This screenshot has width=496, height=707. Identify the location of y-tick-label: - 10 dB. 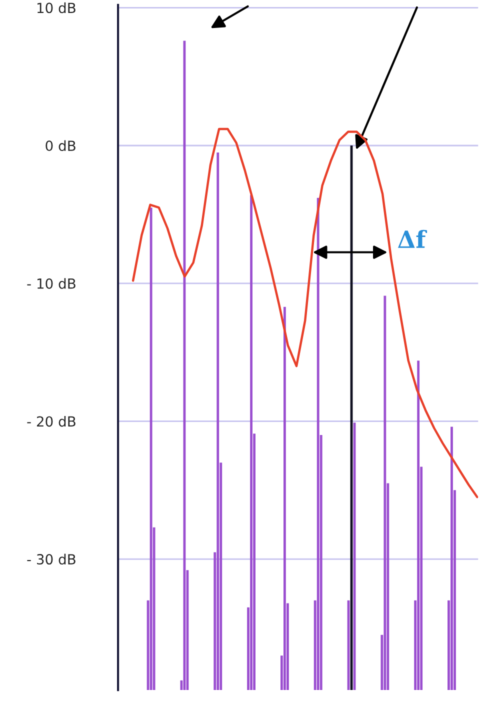
(51, 283).